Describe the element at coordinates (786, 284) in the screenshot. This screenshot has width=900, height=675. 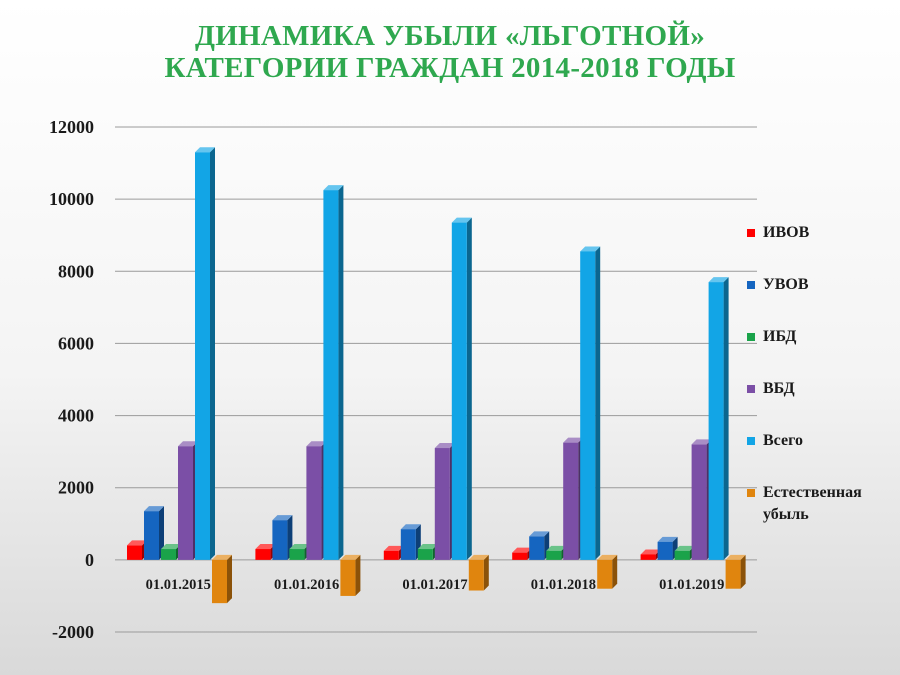
I see `legend-label: УВОВ` at that location.